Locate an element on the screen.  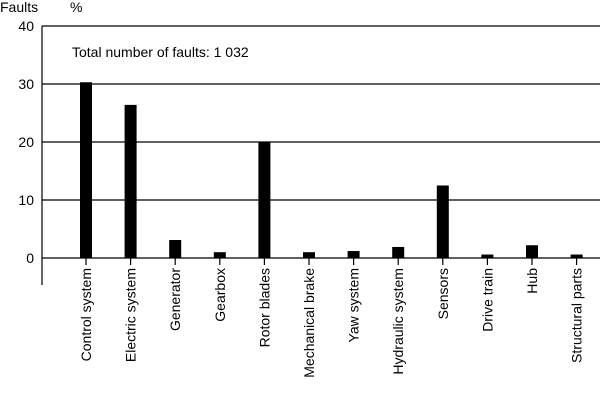
y-tick-label: 30 is located at coordinates (26, 84).